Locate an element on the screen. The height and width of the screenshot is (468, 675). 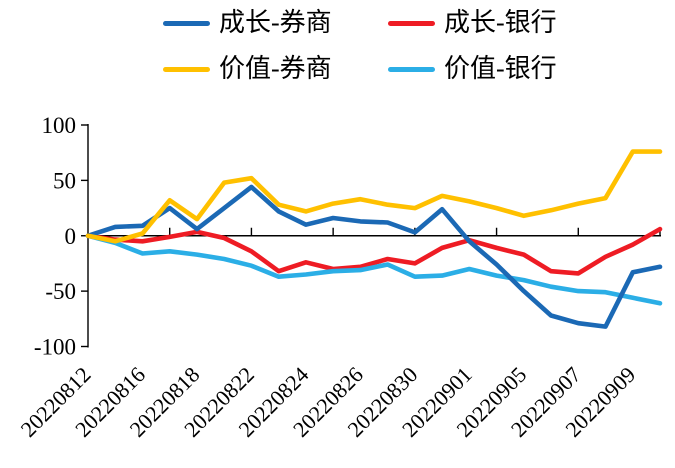
legend-item-growth-broker: 成长-券商 is located at coordinates (247, 23).